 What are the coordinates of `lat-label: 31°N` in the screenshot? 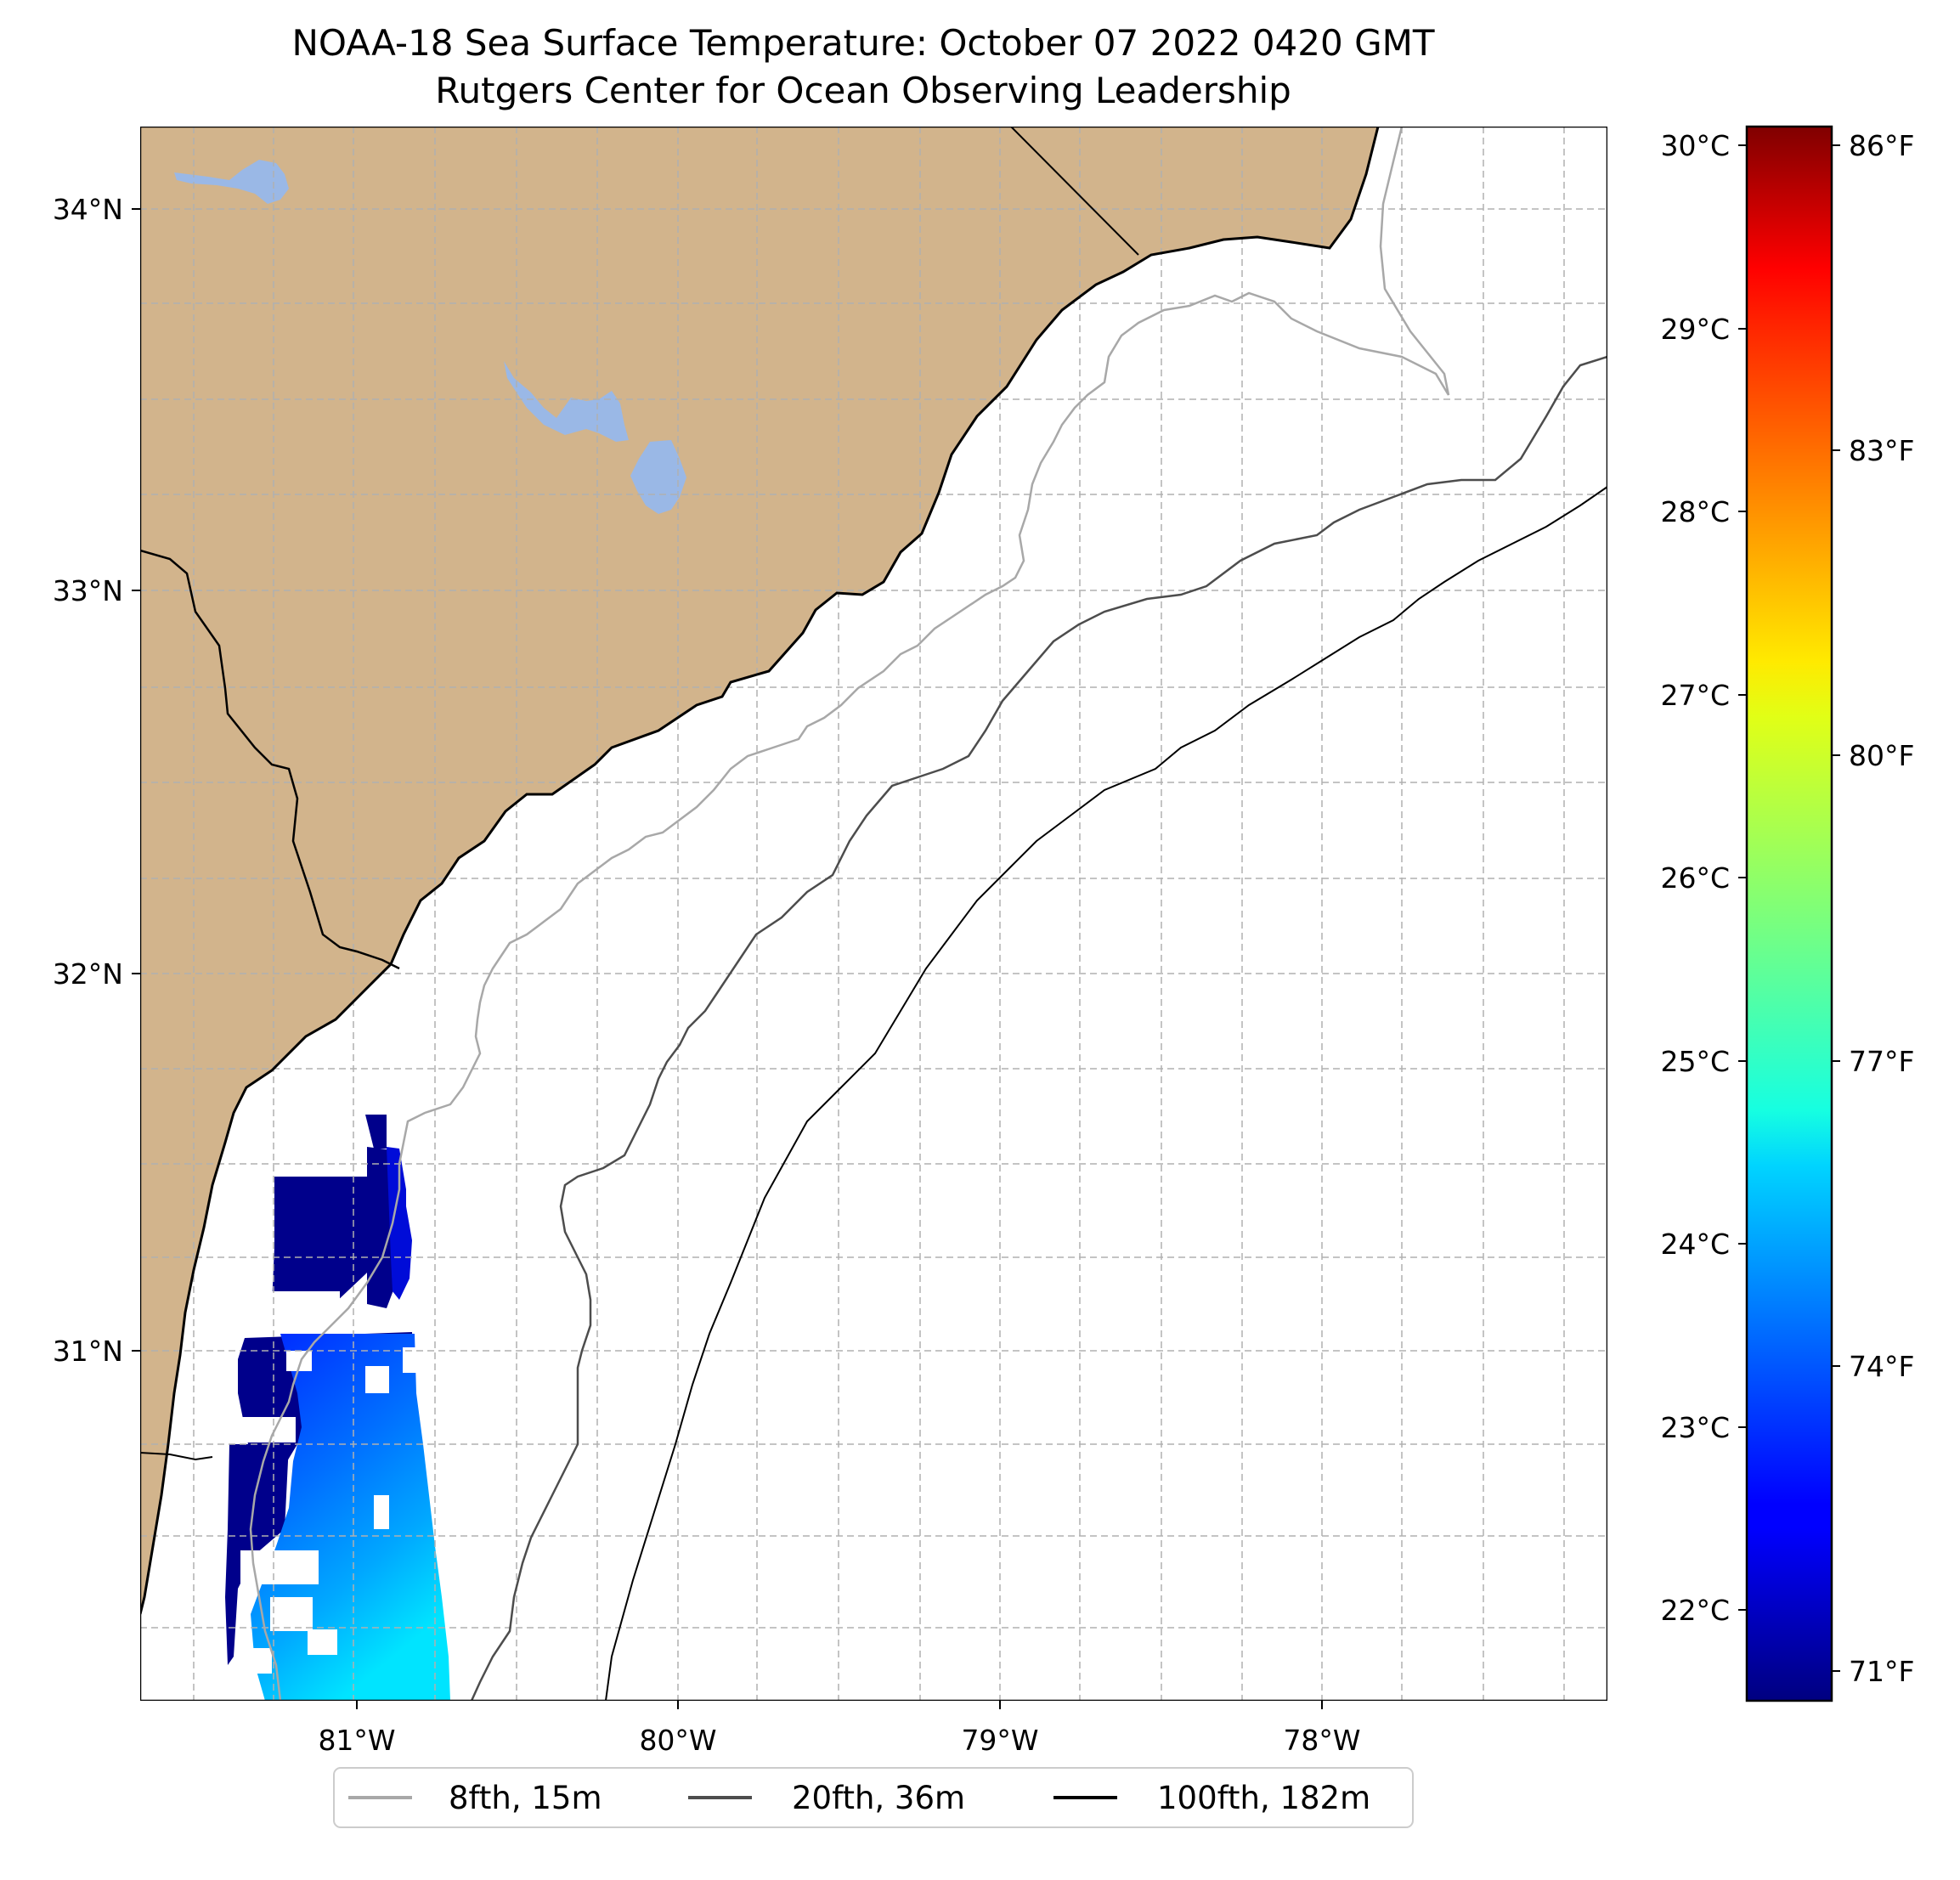 It's located at (88, 1351).